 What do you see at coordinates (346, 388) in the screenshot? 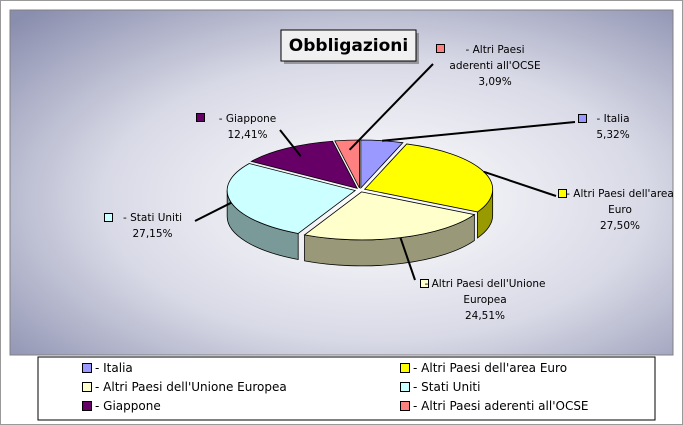
I see `legend-box` at bounding box center [346, 388].